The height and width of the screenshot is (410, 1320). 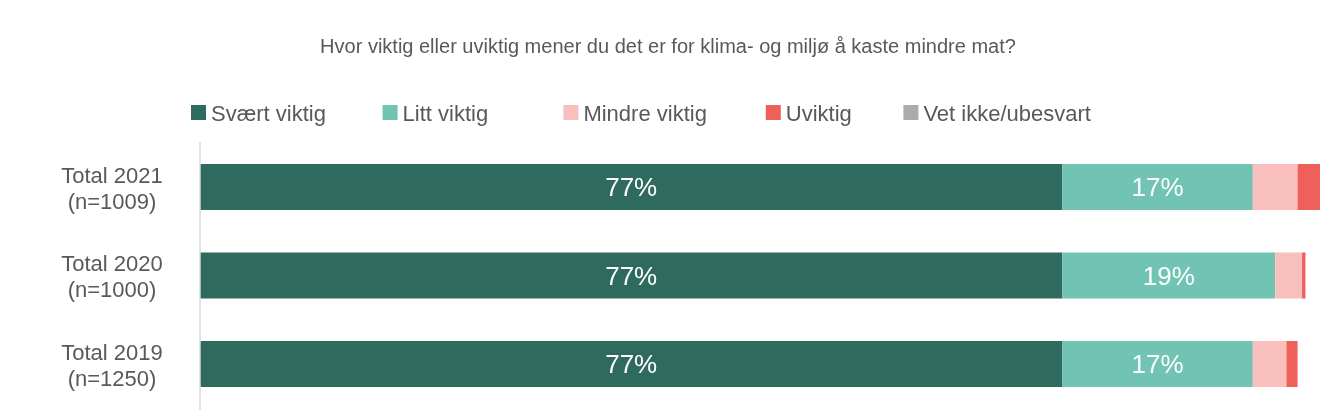 What do you see at coordinates (112, 365) in the screenshot?
I see `y-tick-label: Total 2019 (n=1250)` at bounding box center [112, 365].